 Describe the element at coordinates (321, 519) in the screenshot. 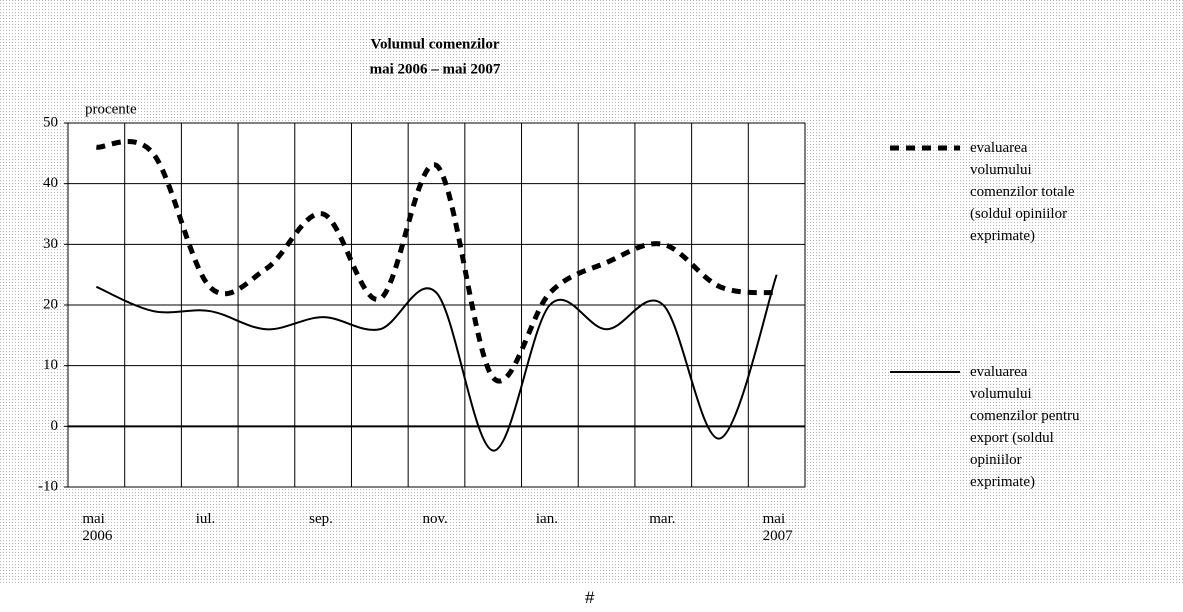

I see `x-tick-label: sep.` at that location.